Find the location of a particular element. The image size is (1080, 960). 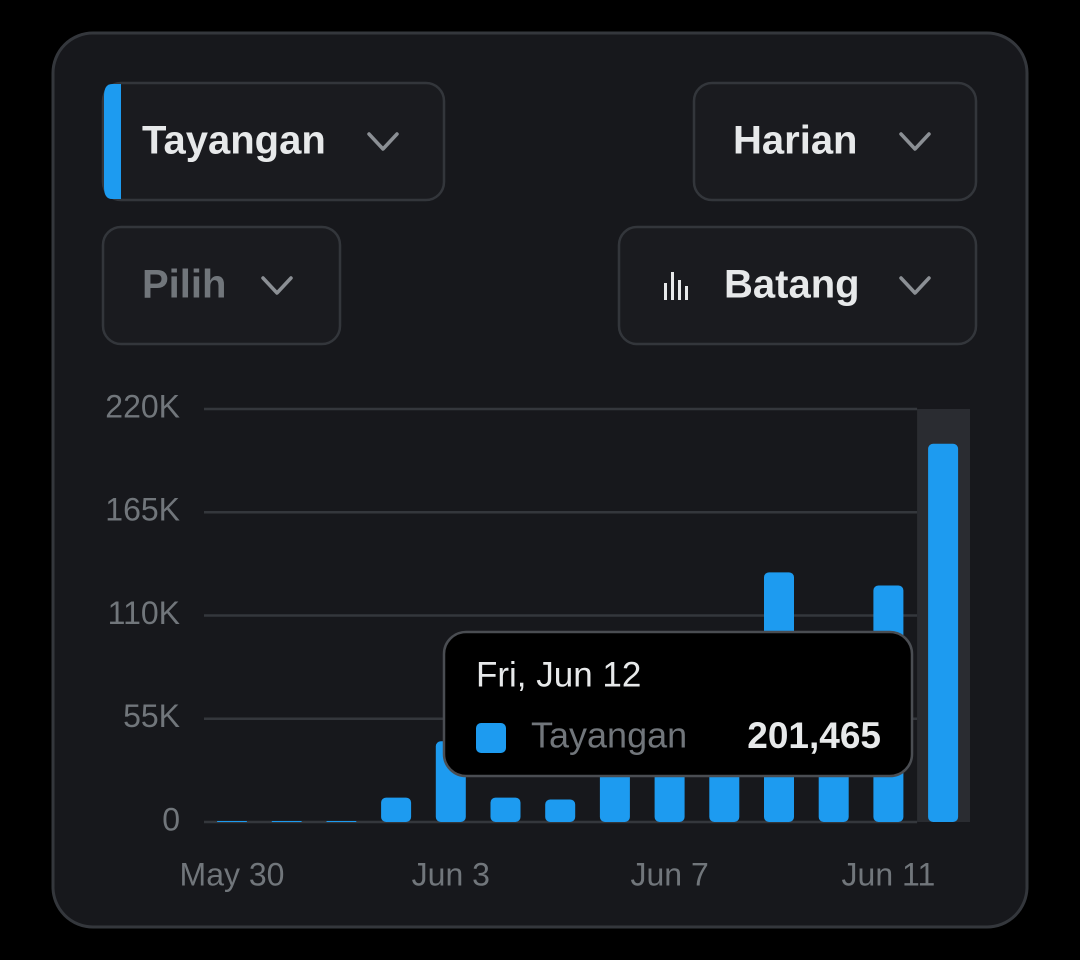

metric-box is located at coordinates (273, 141).